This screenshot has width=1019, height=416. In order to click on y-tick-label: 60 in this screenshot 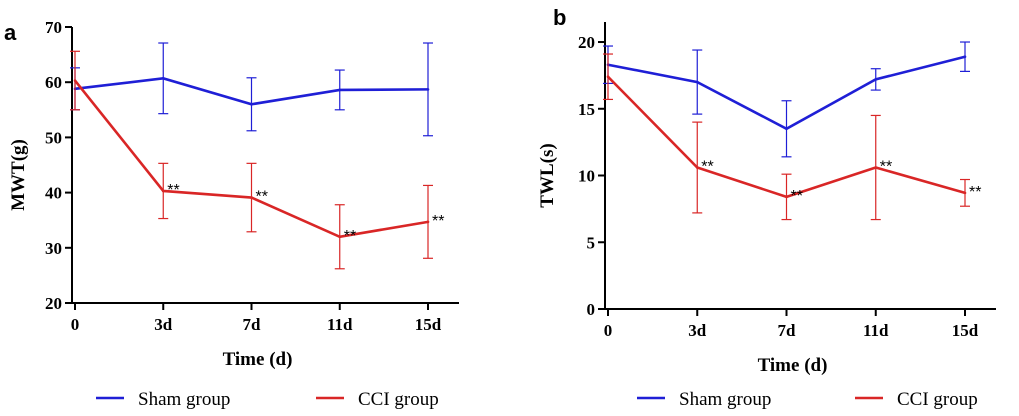, I will do `click(53, 82)`.